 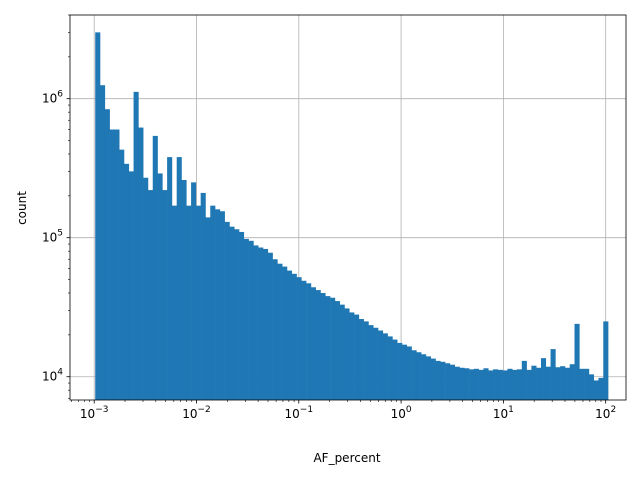 I want to click on x-axis-label: AF_percent, so click(x=346, y=458).